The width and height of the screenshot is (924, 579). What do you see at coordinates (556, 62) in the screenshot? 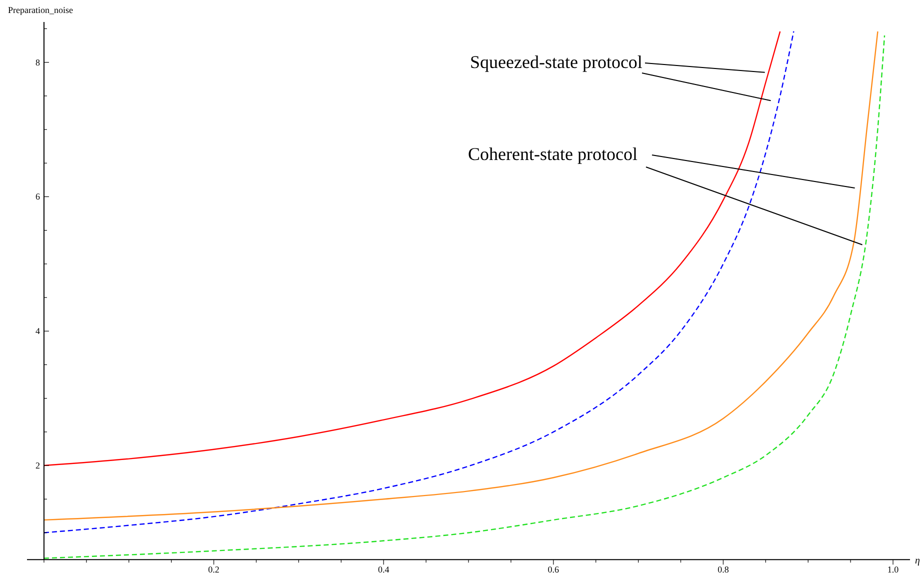
I see `annotation: Squeezed-state protocol` at bounding box center [556, 62].